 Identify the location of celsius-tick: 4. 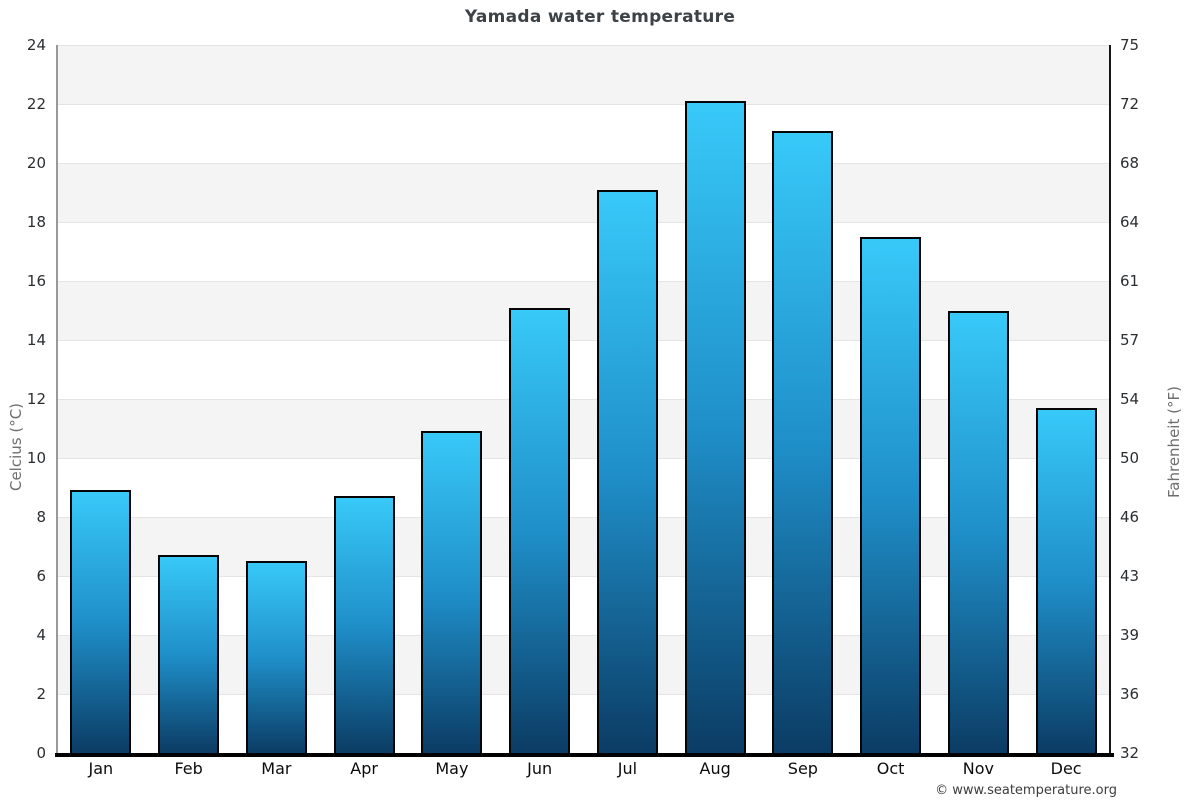
(41, 635).